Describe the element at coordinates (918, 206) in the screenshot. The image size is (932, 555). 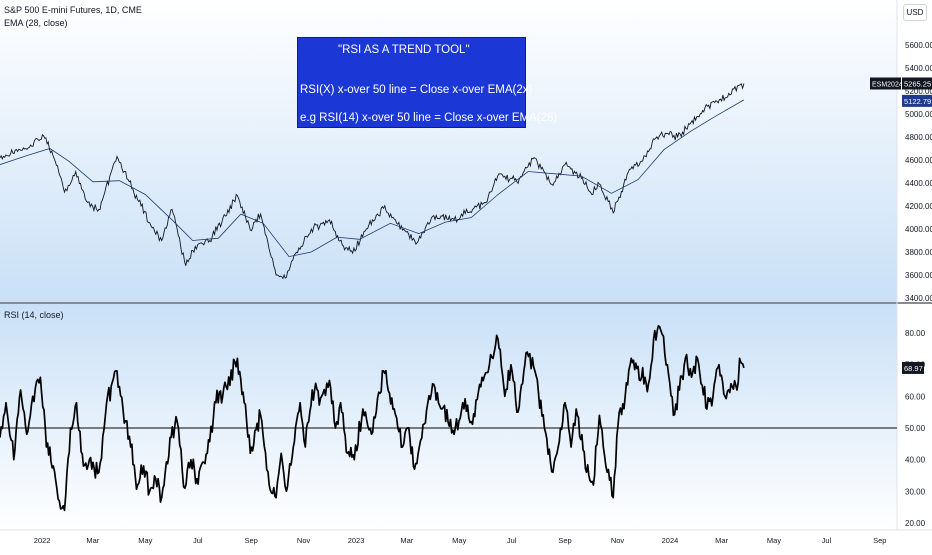
I see `price-tick-label: 4200.00` at that location.